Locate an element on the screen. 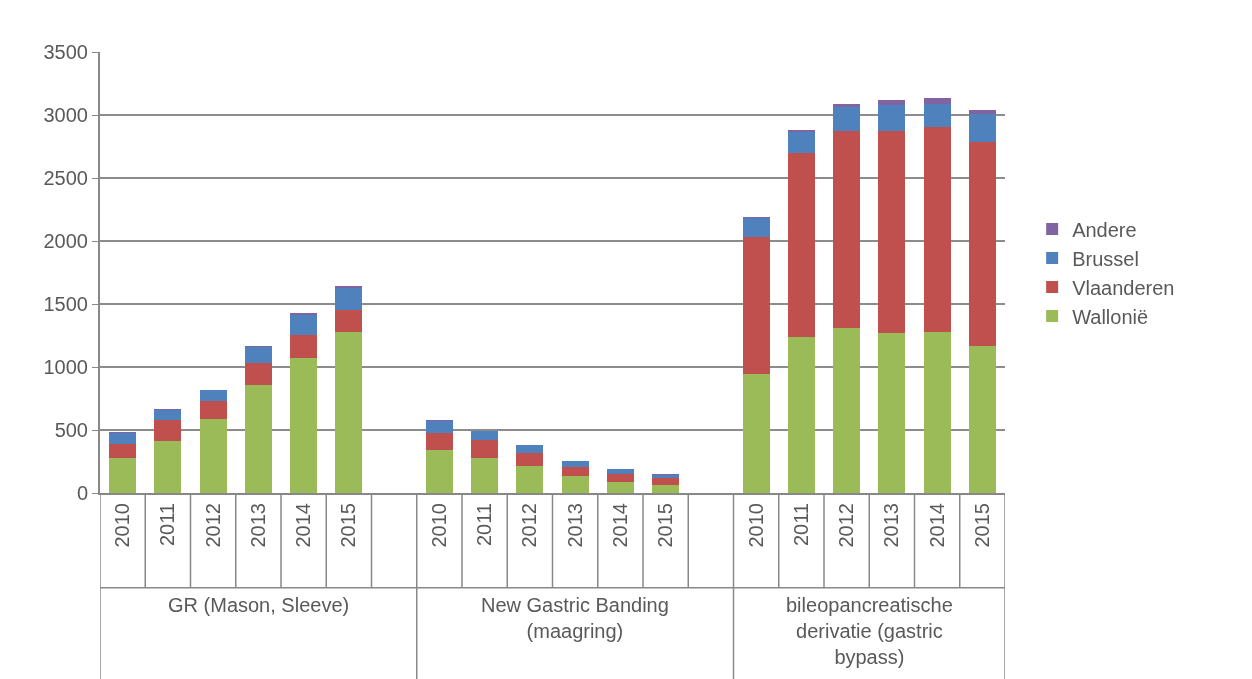 The image size is (1252, 679). text: New Gastric Banding (maagring) is located at coordinates (575, 618).